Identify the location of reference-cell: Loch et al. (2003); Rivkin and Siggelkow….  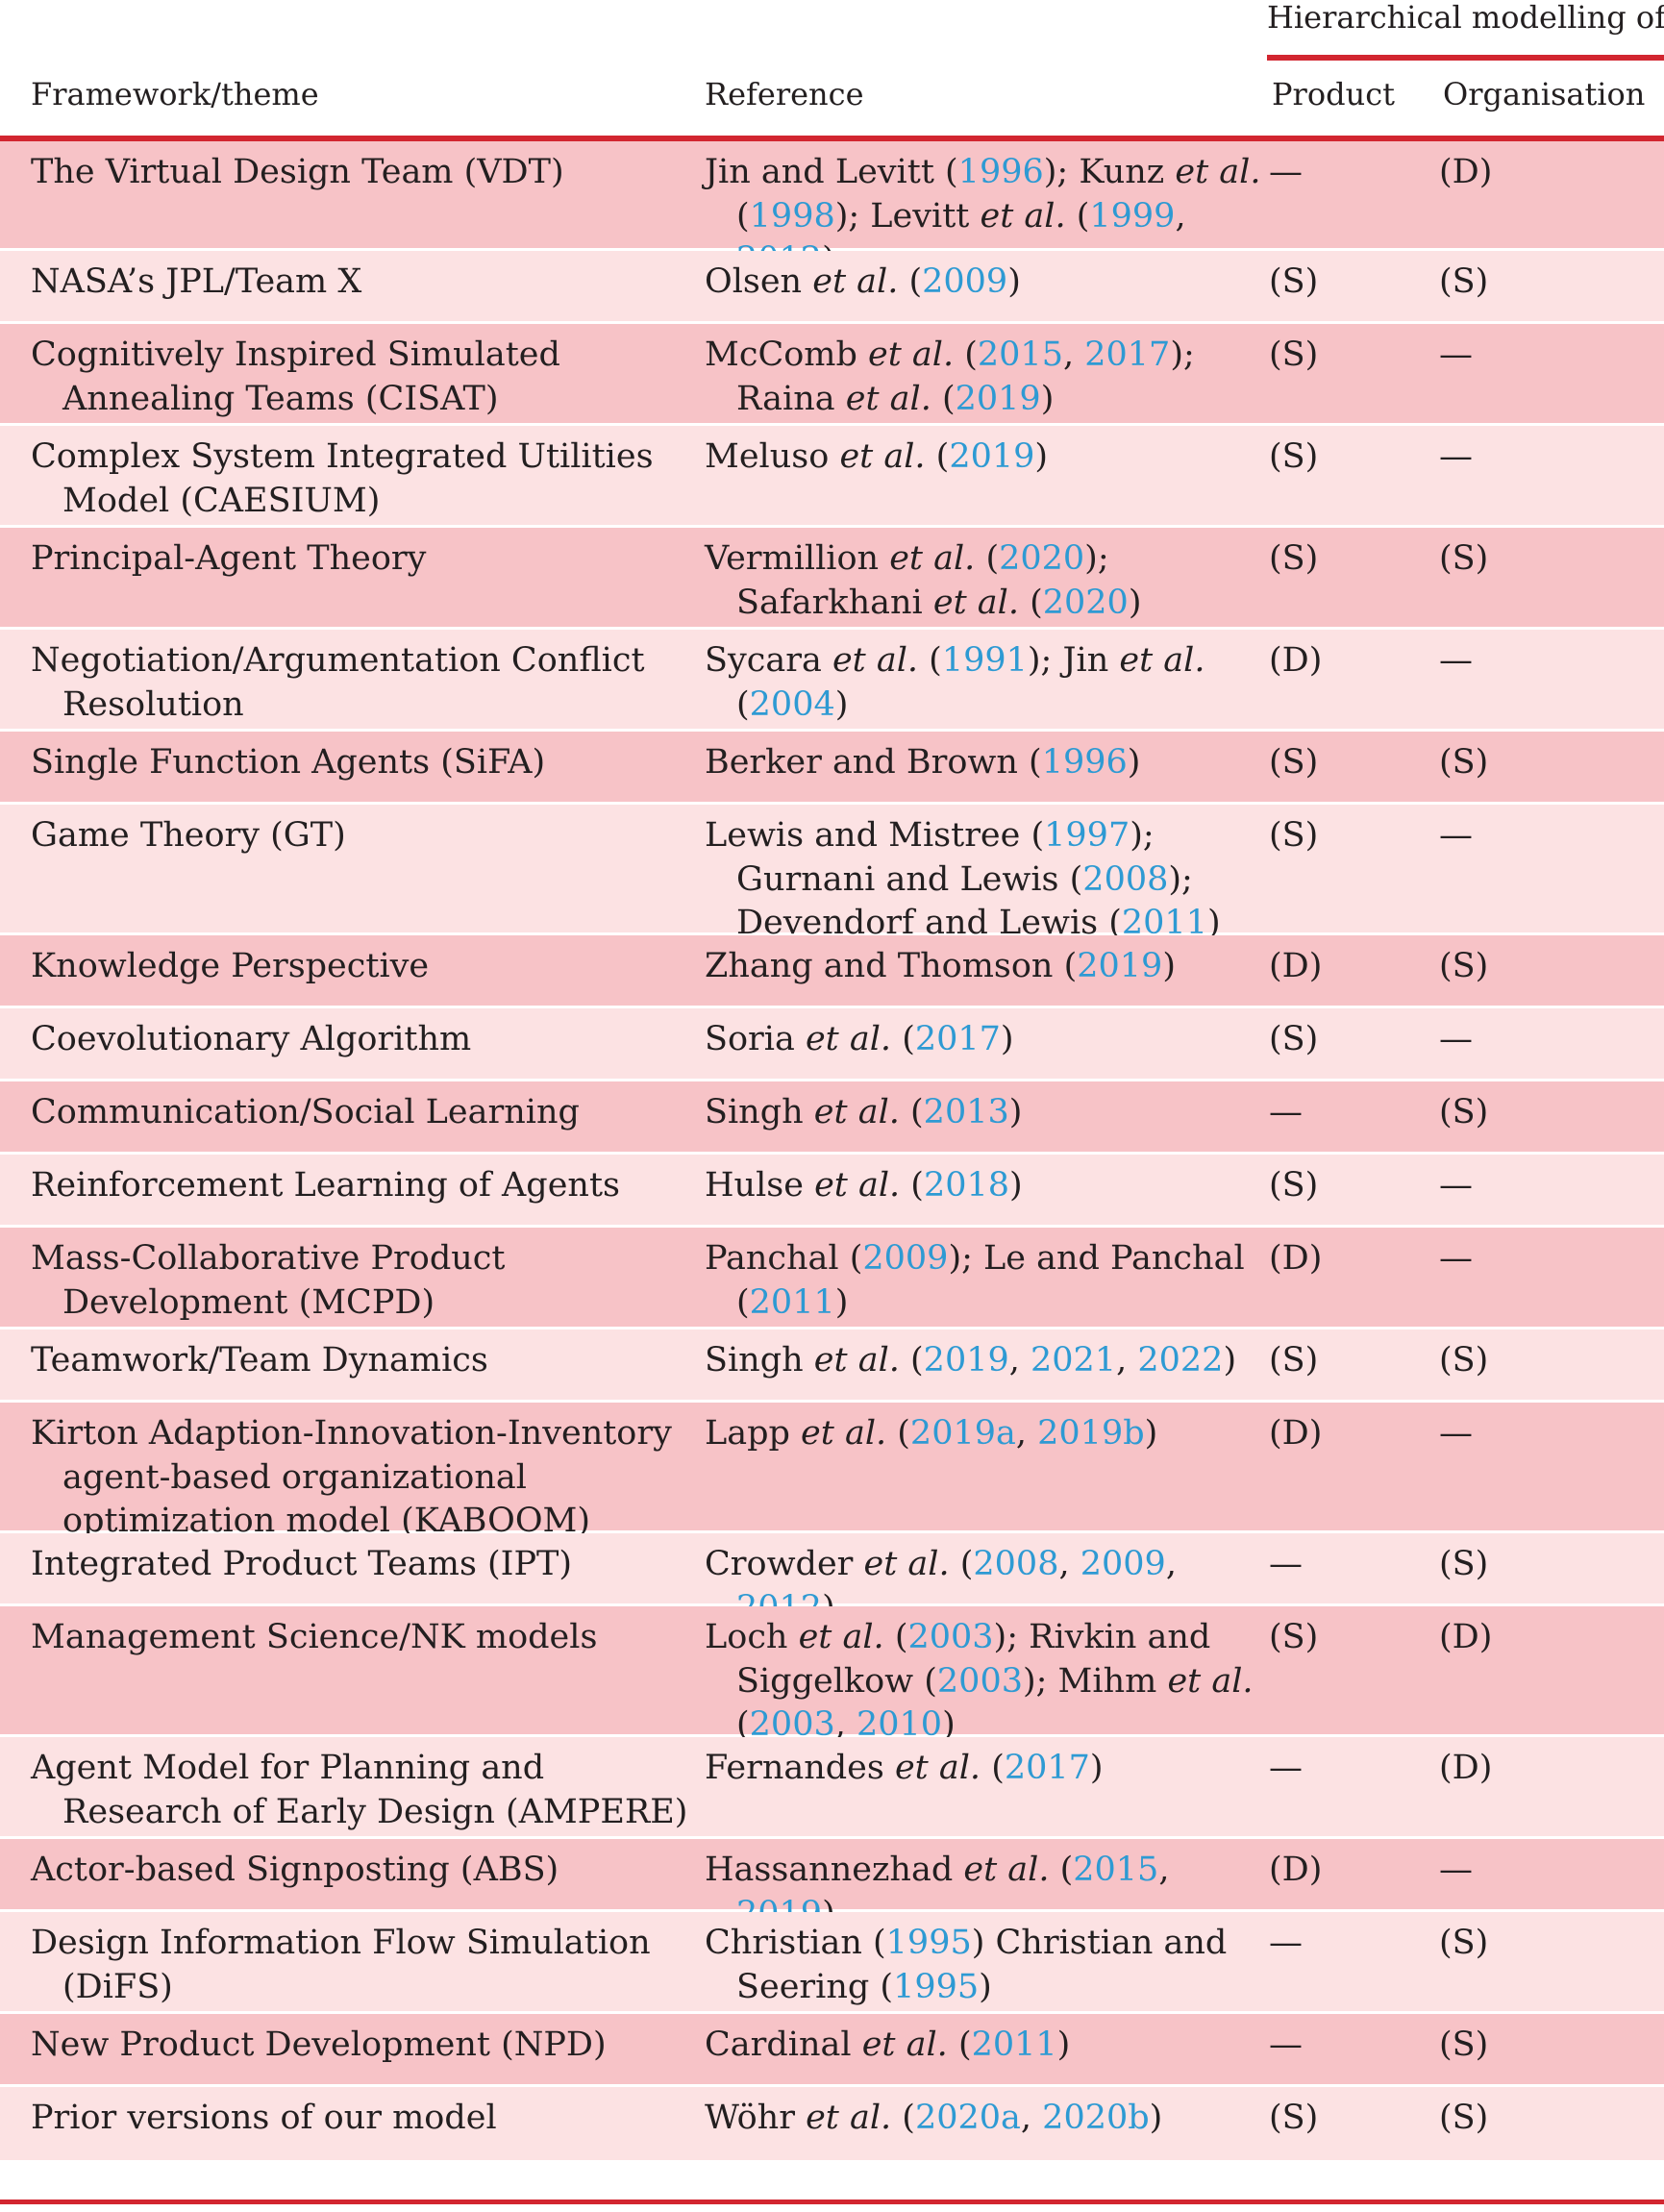
(990, 1682).